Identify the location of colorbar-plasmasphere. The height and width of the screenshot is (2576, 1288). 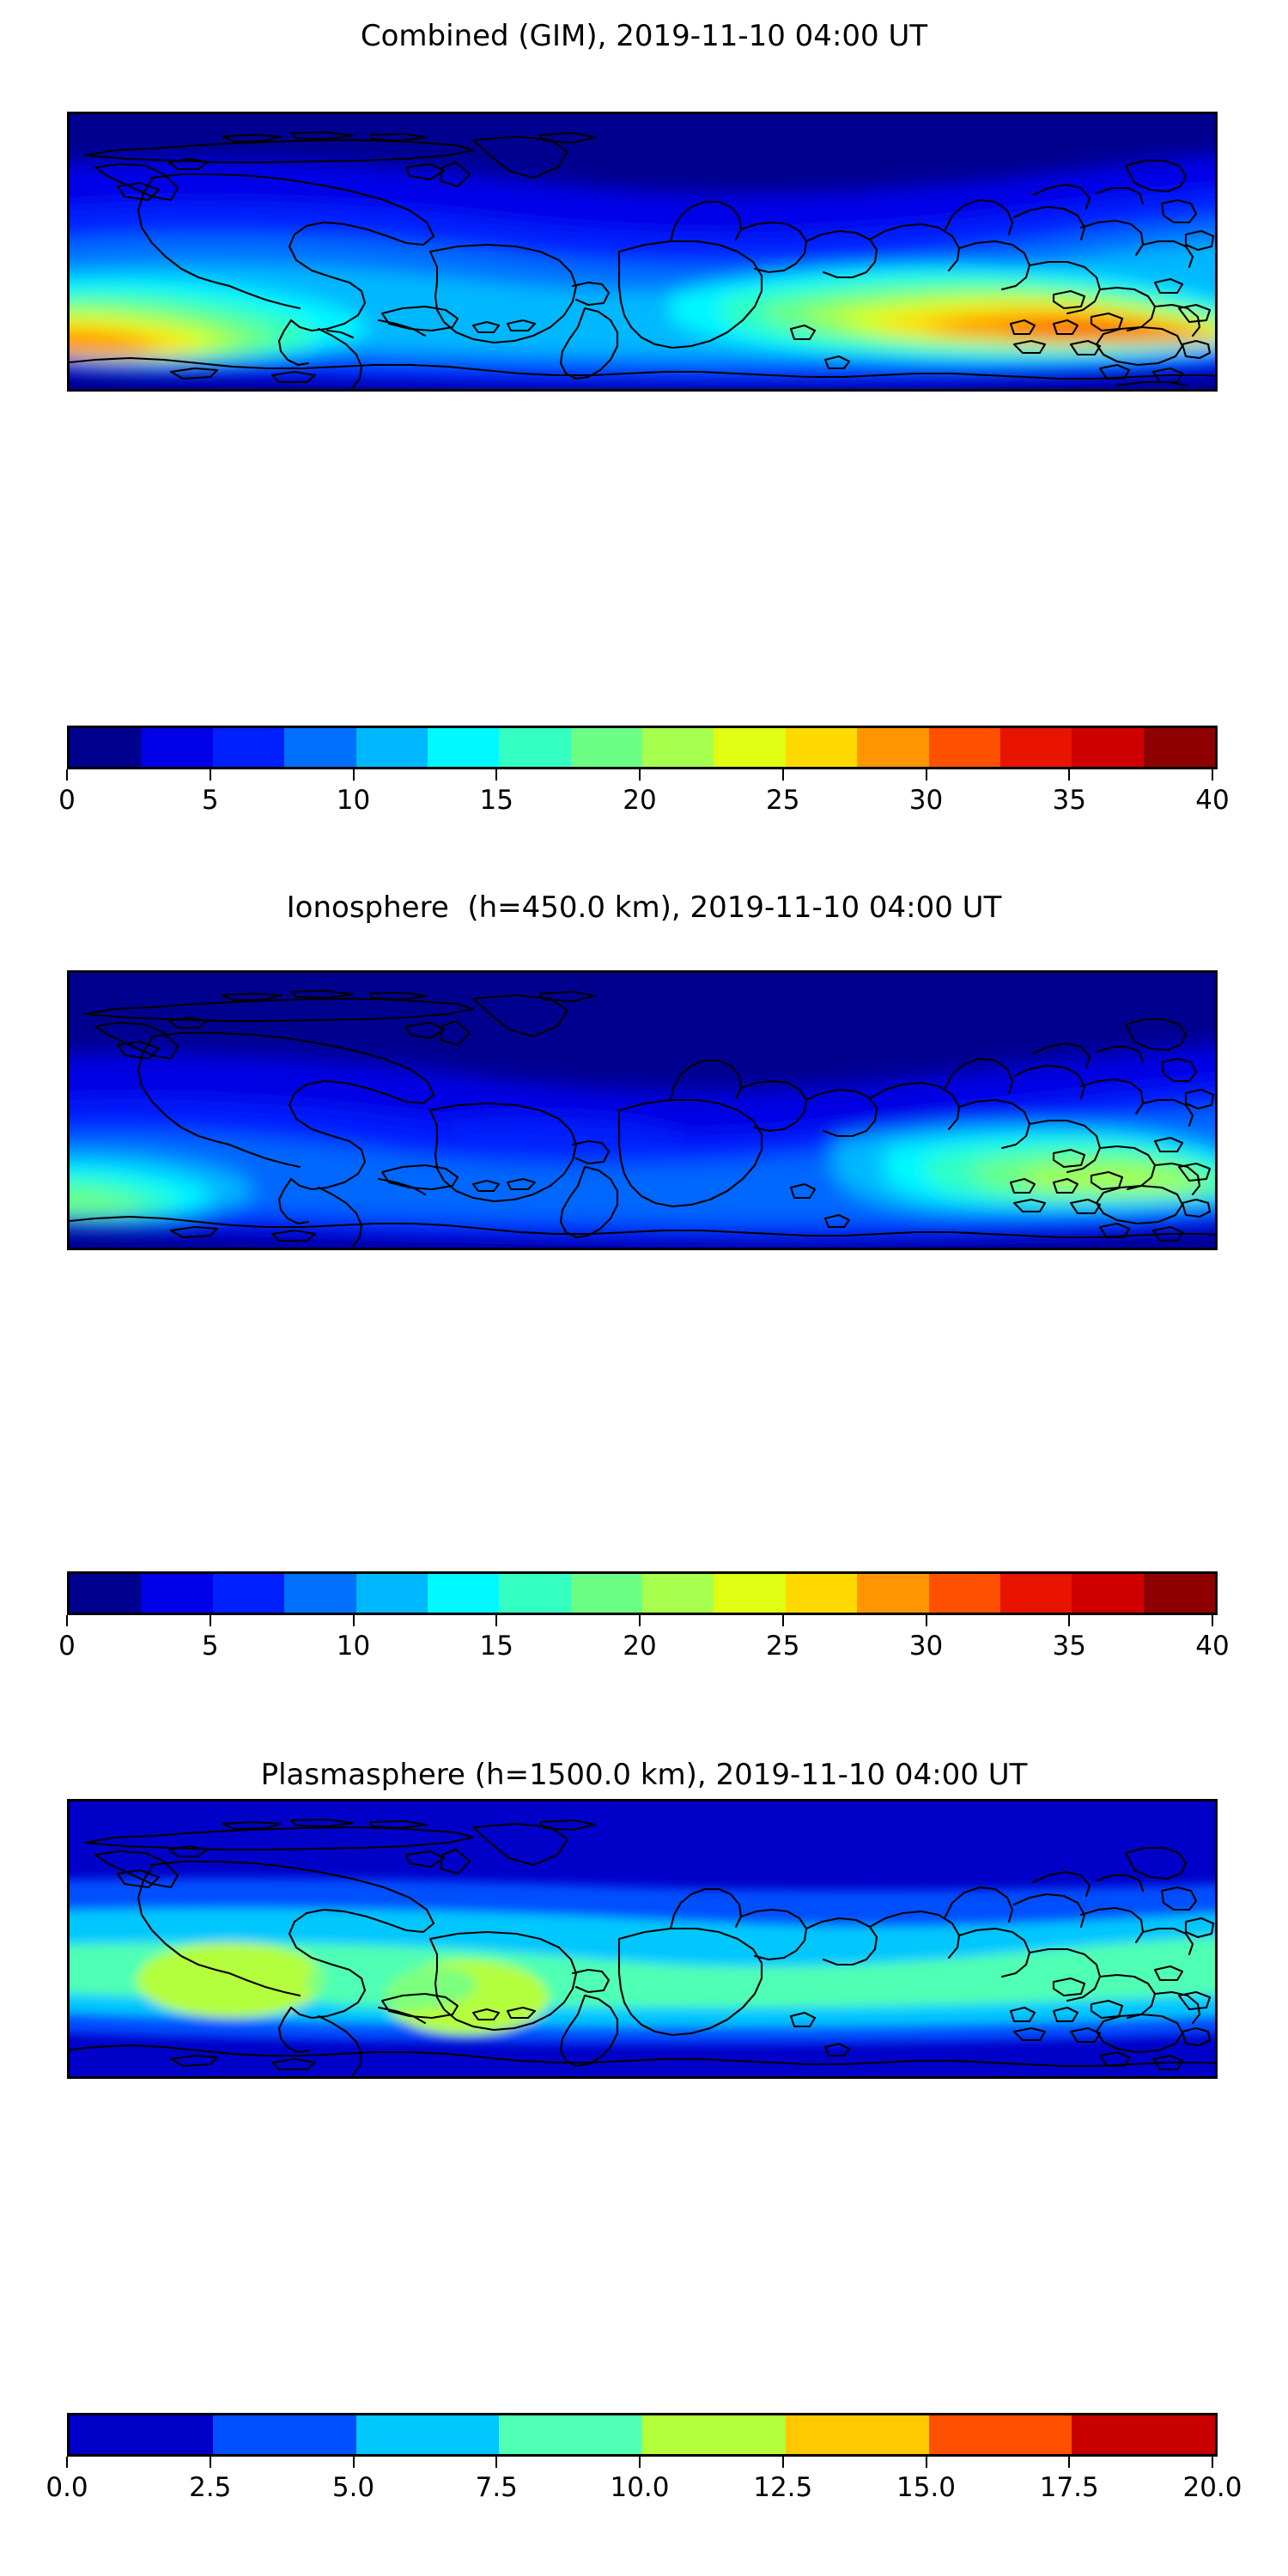
(642, 2435).